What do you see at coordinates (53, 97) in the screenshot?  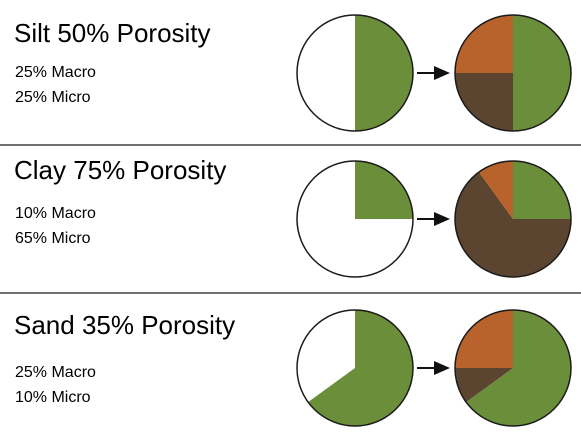 I see `micro-label: 25% Micro` at bounding box center [53, 97].